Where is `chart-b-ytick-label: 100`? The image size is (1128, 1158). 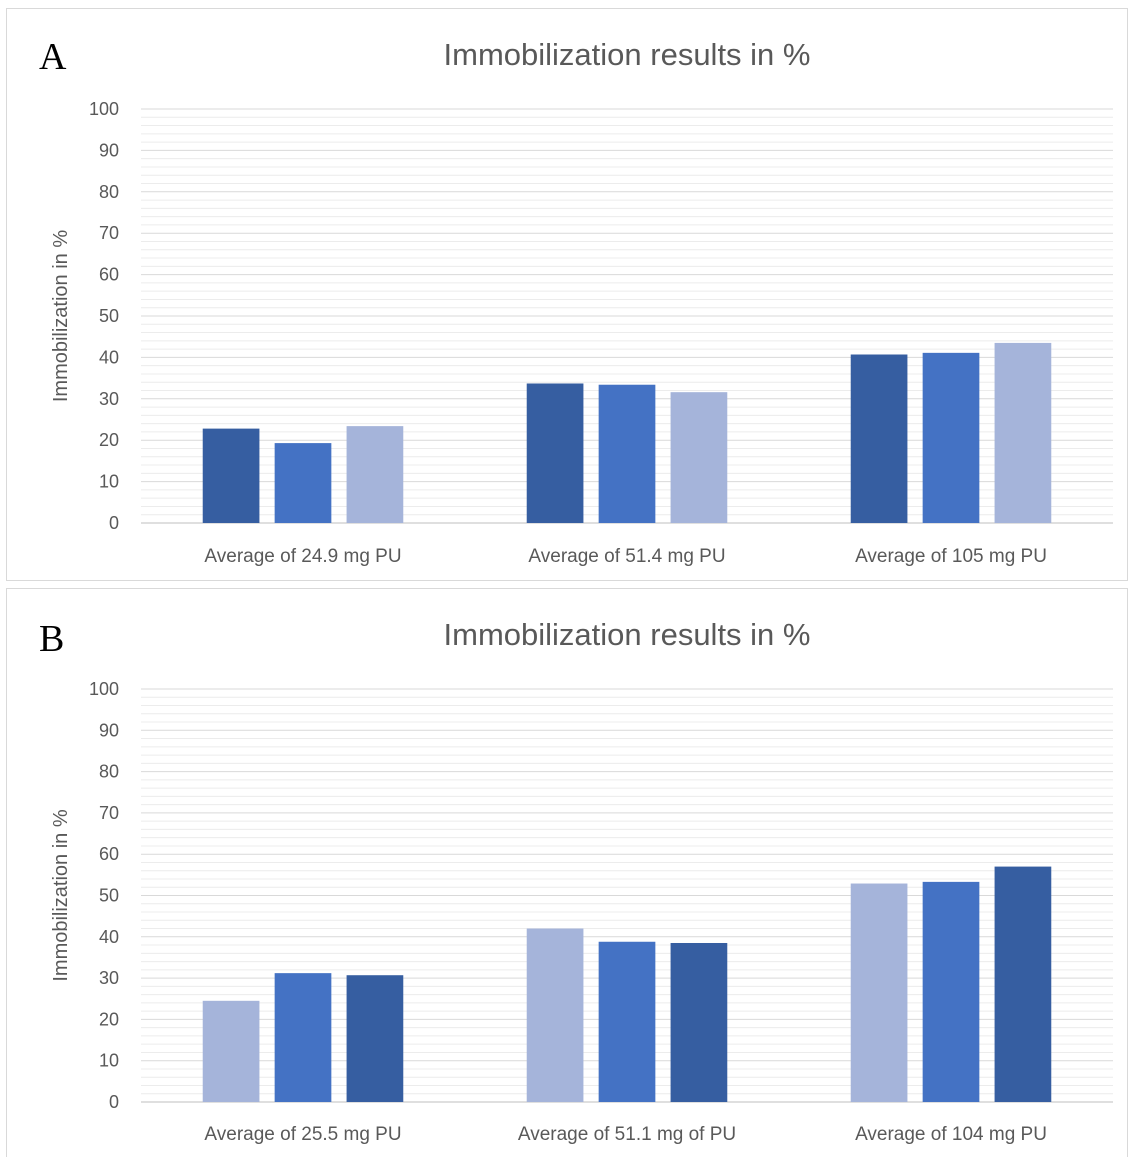
chart-b-ytick-label: 100 is located at coordinates (104, 689).